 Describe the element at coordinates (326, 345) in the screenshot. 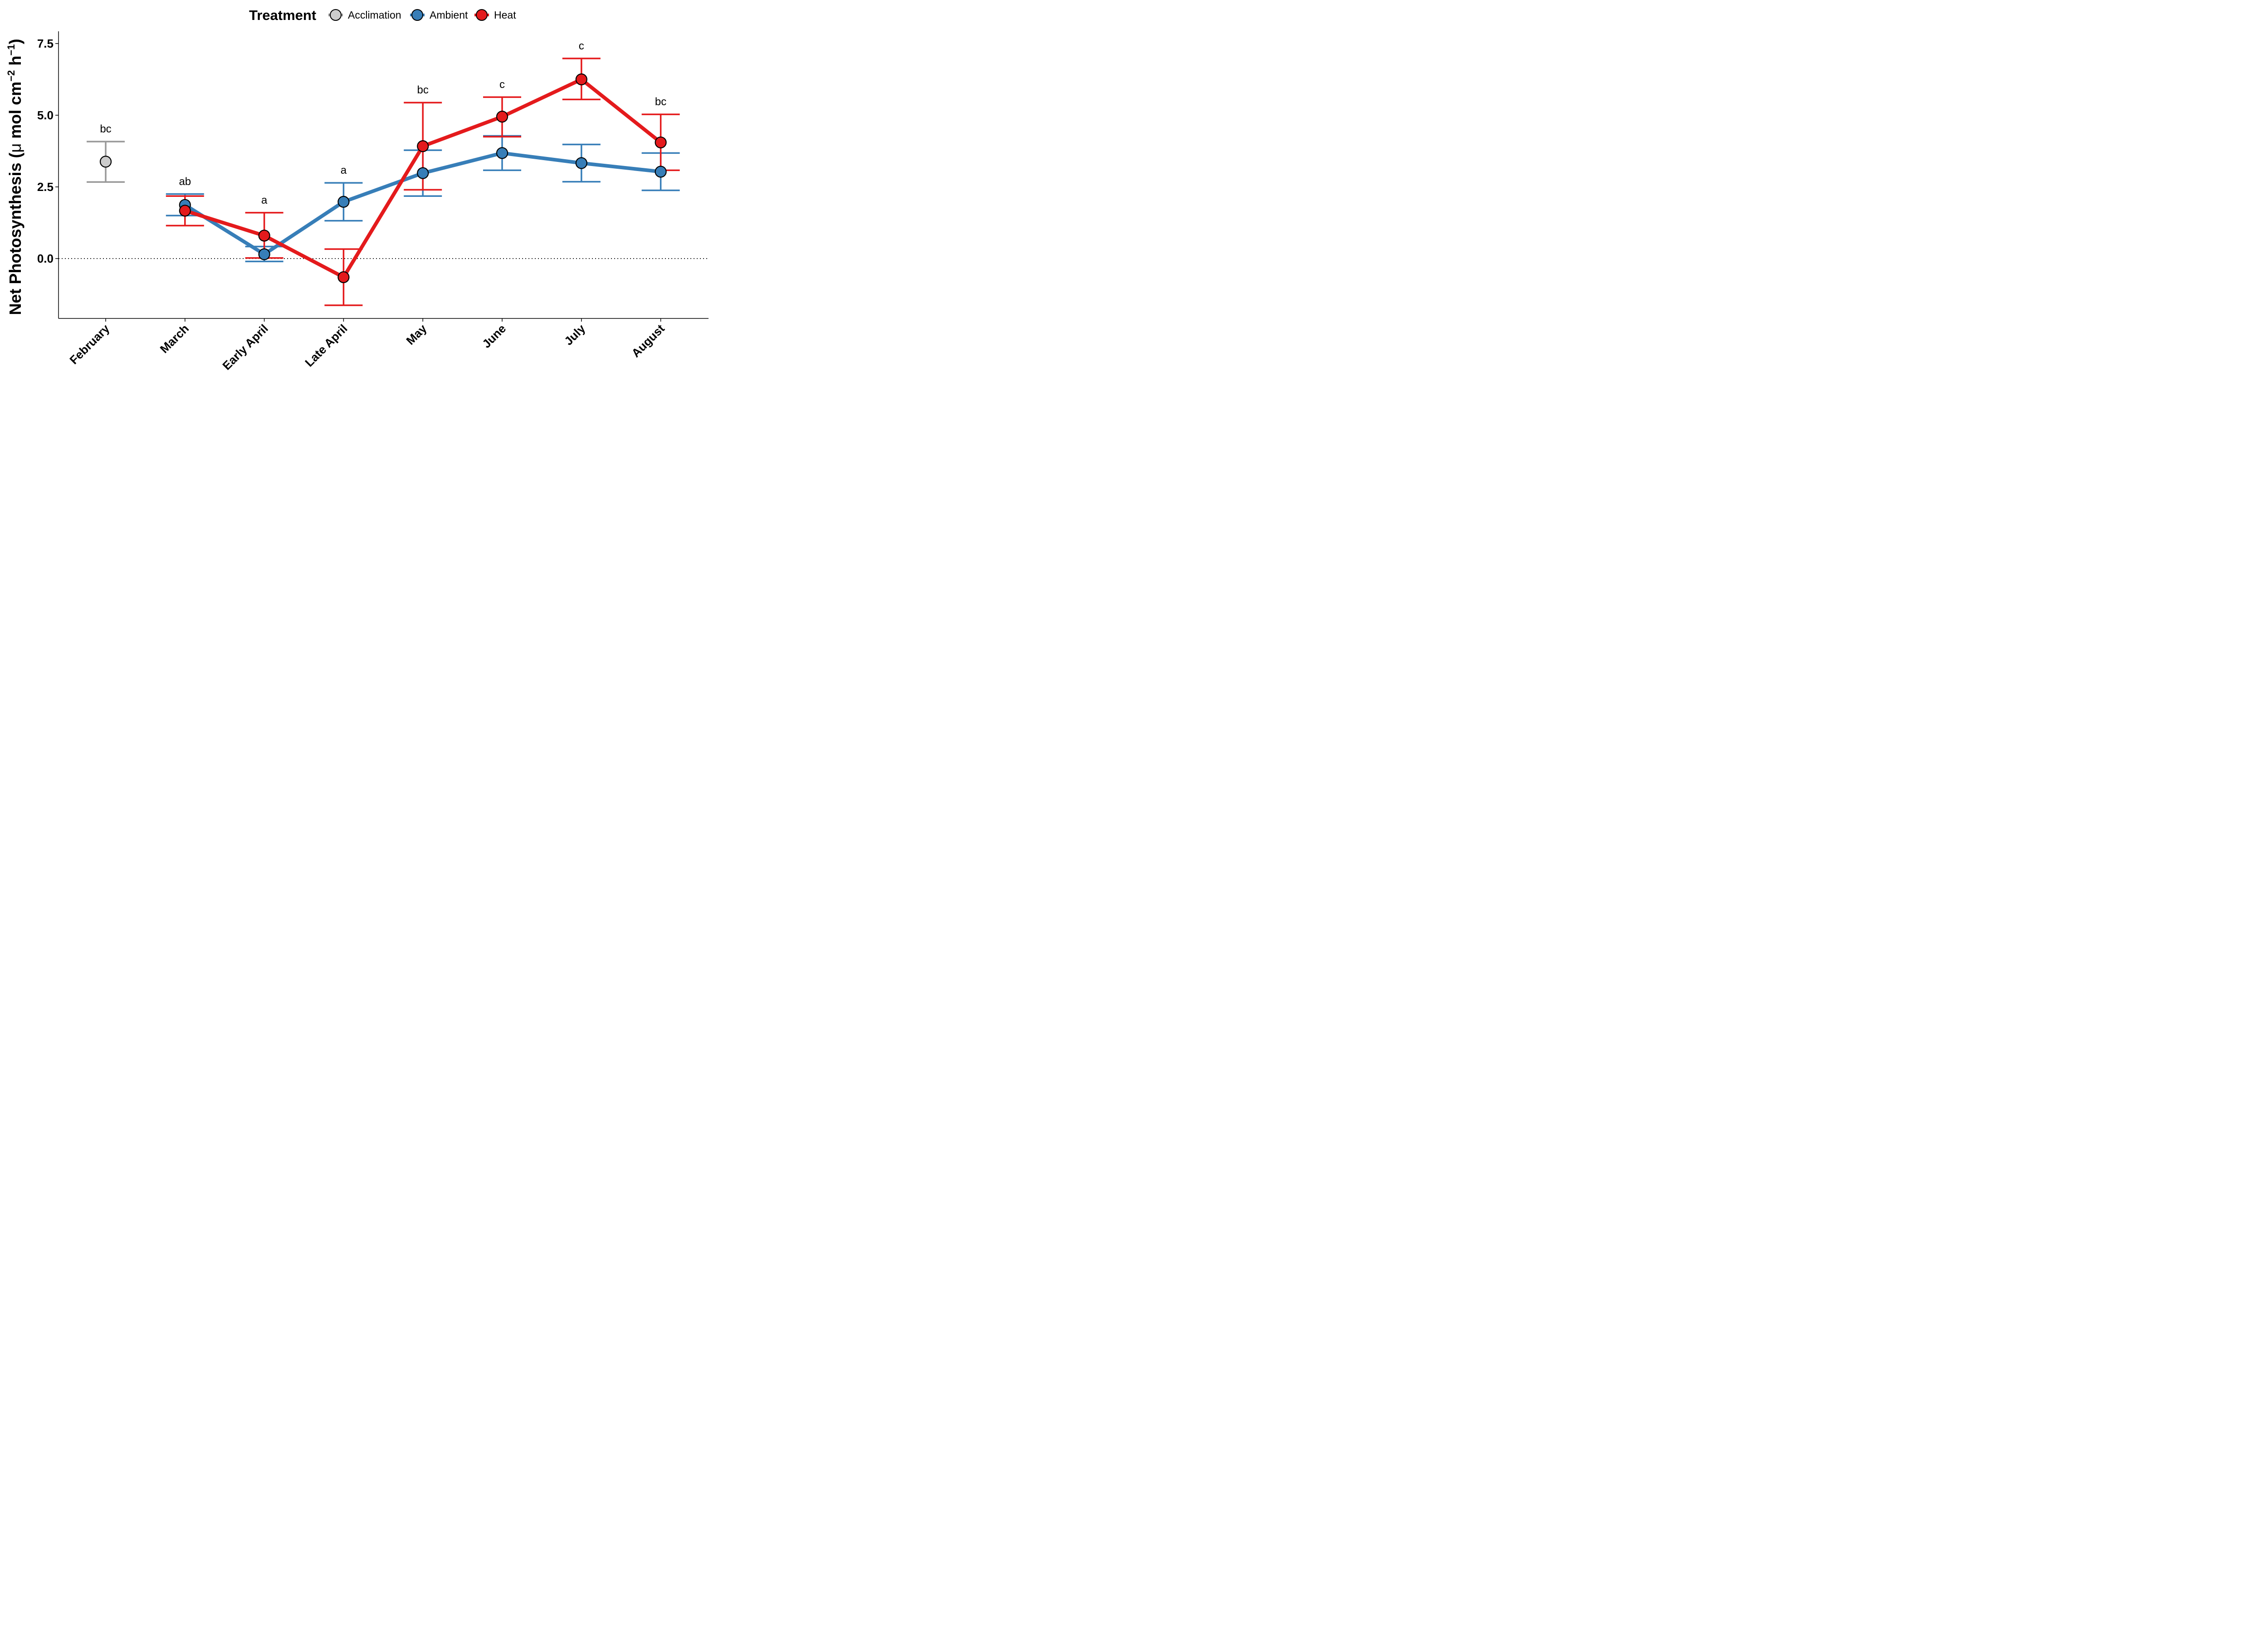

I see `x-tick-label: Late April` at that location.